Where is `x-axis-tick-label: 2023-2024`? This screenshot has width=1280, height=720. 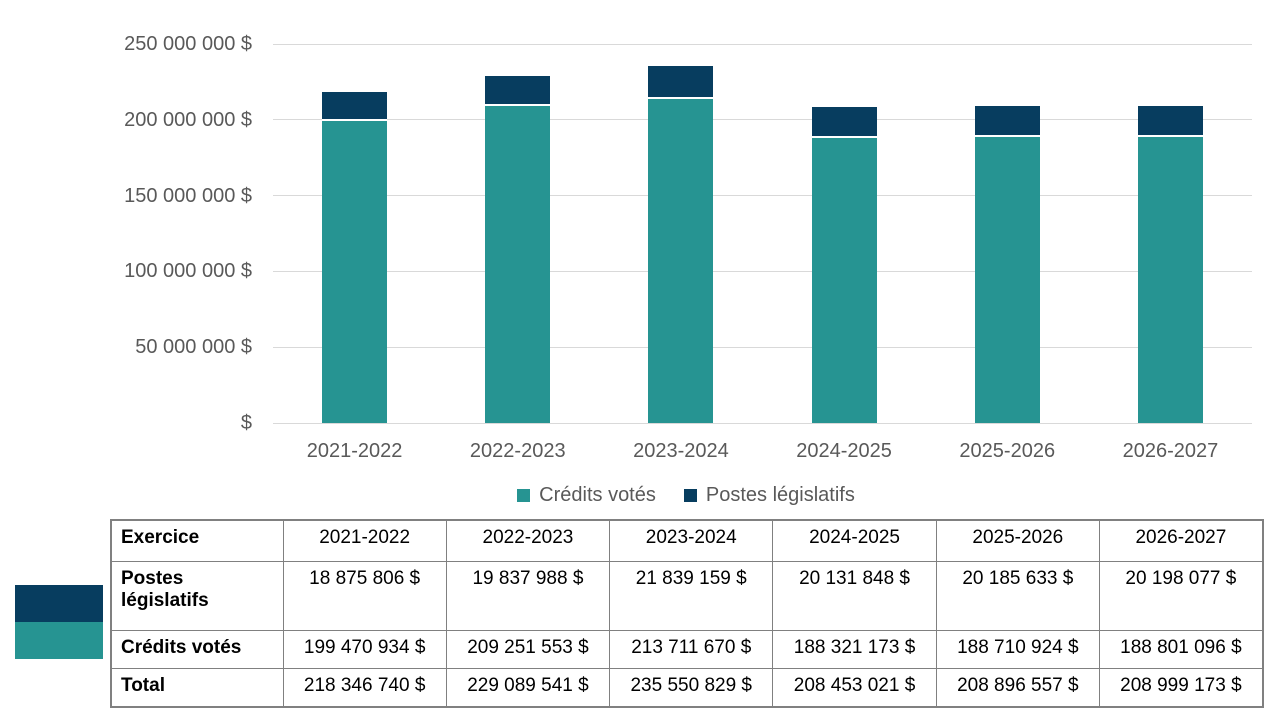 x-axis-tick-label: 2023-2024 is located at coordinates (681, 451).